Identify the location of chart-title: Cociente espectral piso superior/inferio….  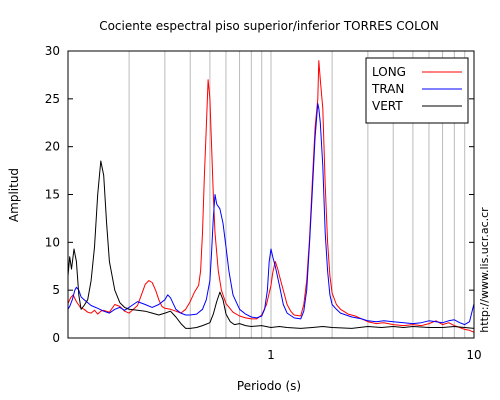
(269, 26).